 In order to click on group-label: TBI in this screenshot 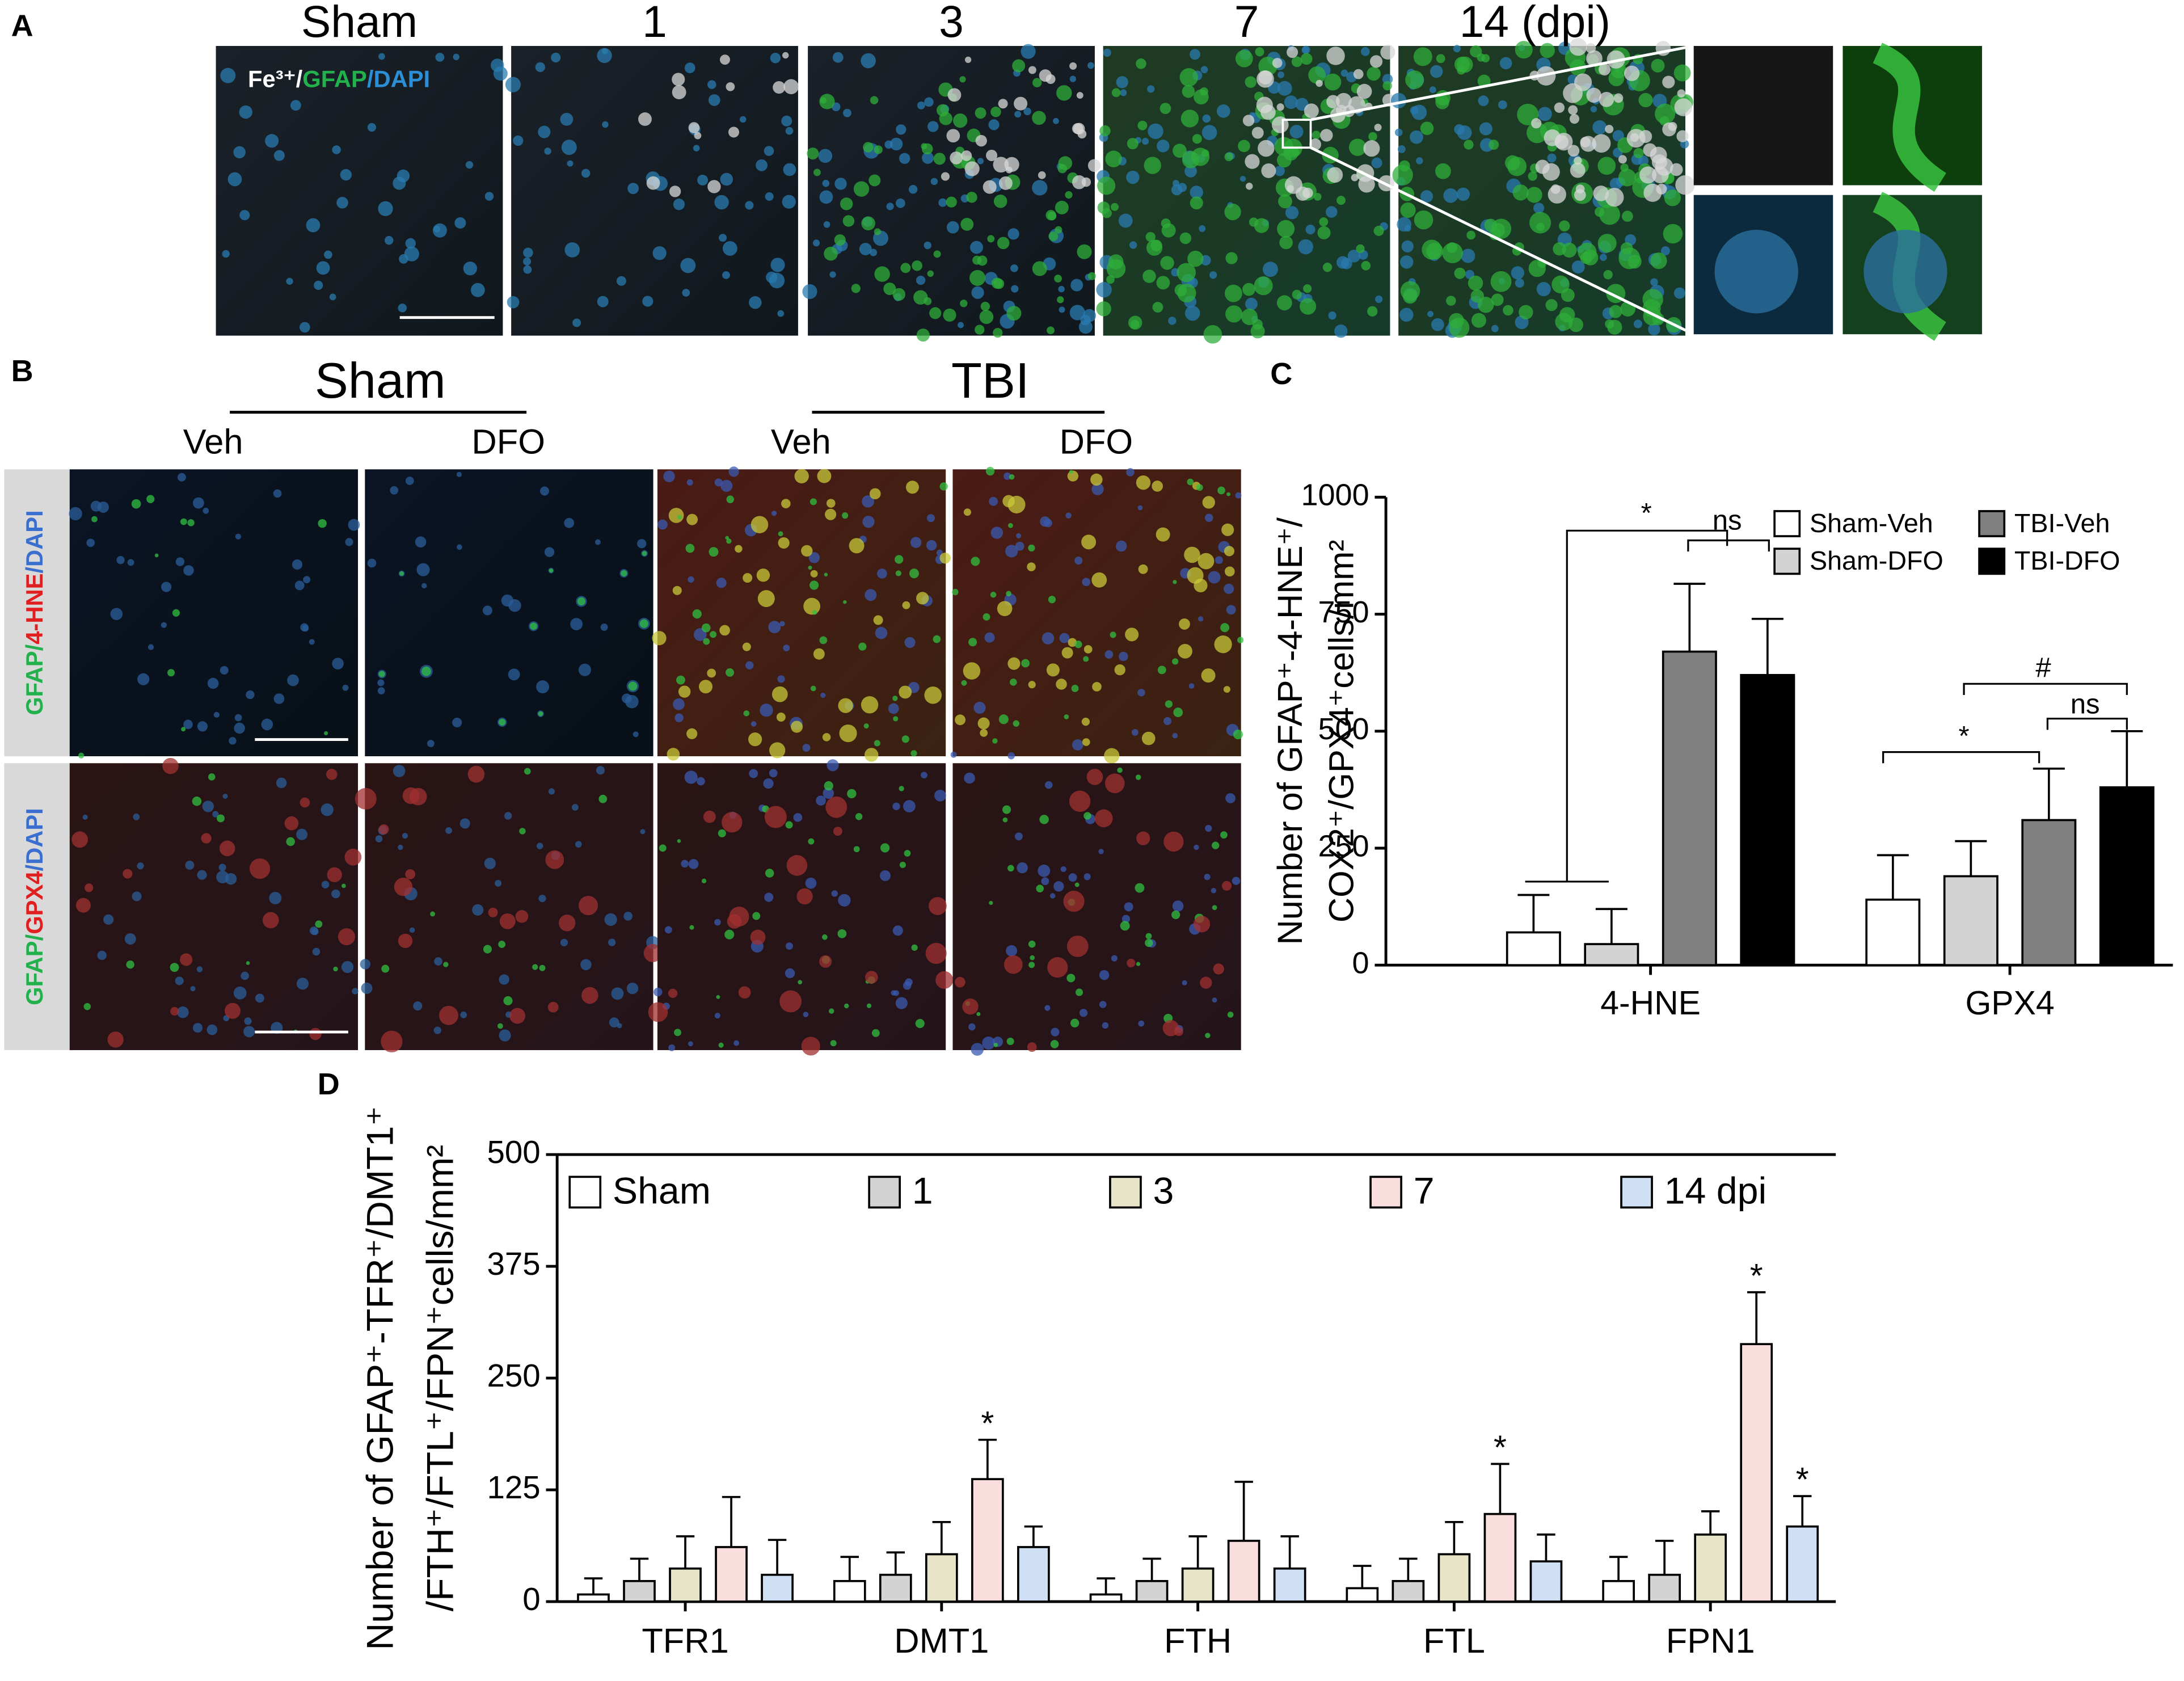, I will do `click(990, 380)`.